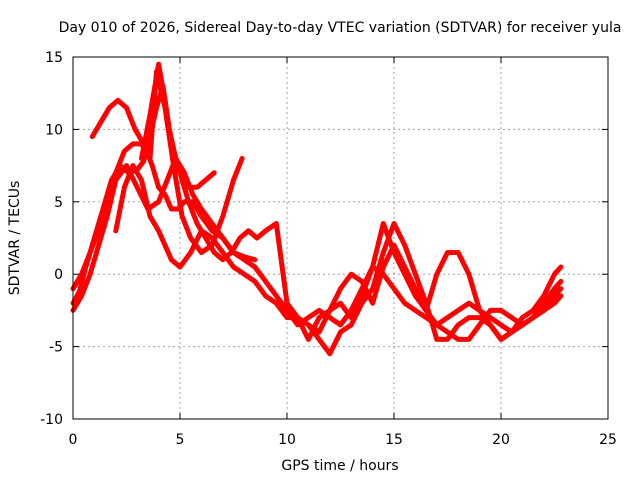 The height and width of the screenshot is (480, 640). What do you see at coordinates (51, 420) in the screenshot?
I see `y-tick-label: -10` at bounding box center [51, 420].